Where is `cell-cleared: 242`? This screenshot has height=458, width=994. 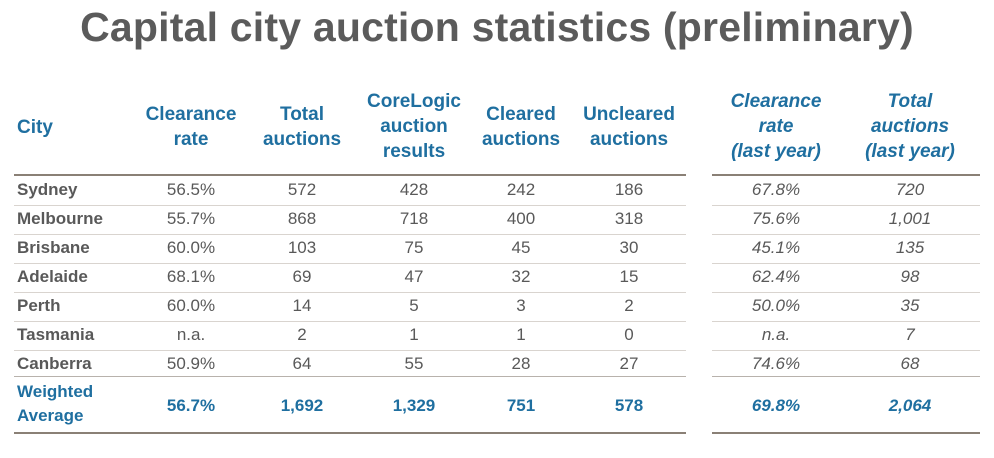 cell-cleared: 242 is located at coordinates (521, 189).